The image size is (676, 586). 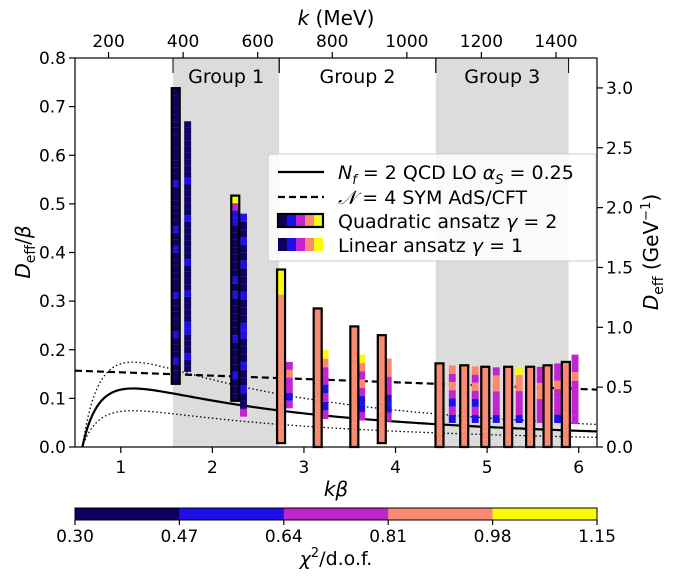 I want to click on y-right-tick-label: 2.0, so click(x=619, y=209).